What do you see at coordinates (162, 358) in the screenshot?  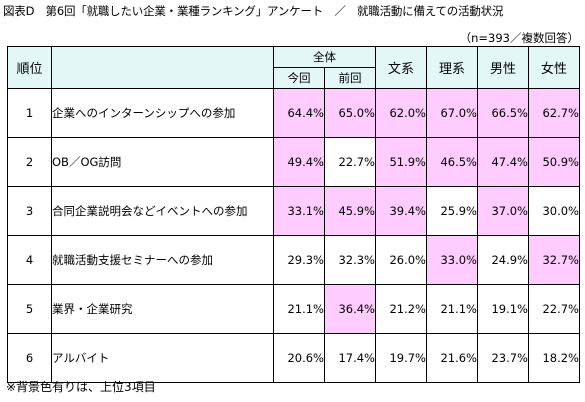 I see `activity-label: アルバイト` at bounding box center [162, 358].